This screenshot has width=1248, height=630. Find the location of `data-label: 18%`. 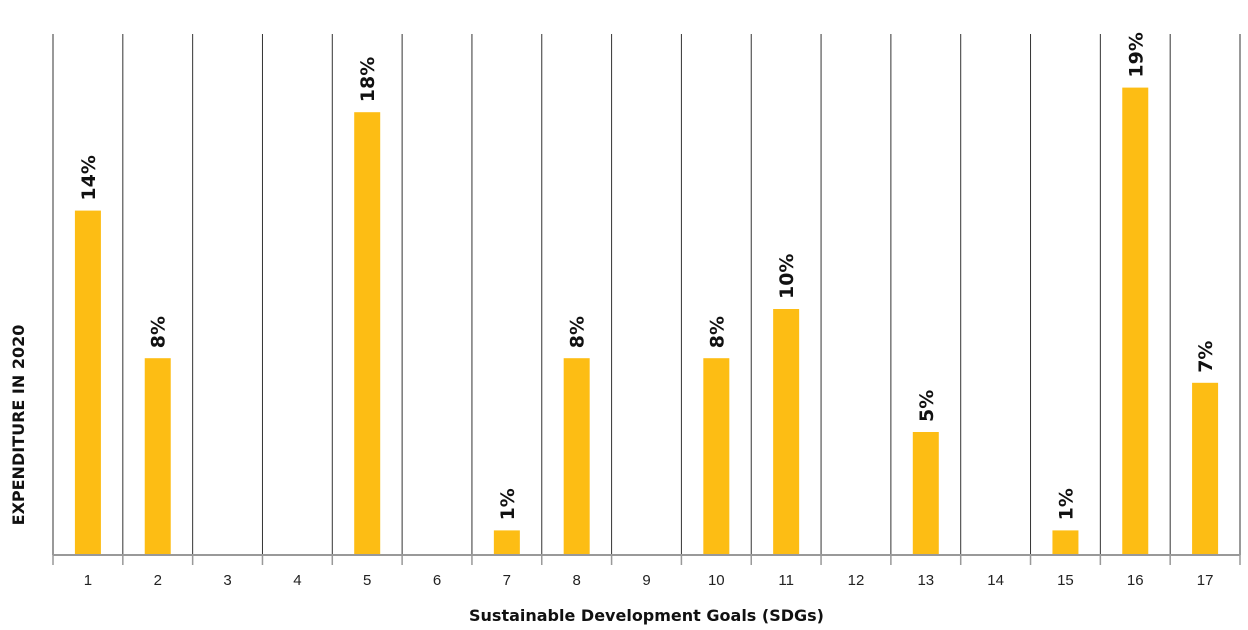

data-label: 18% is located at coordinates (368, 79).